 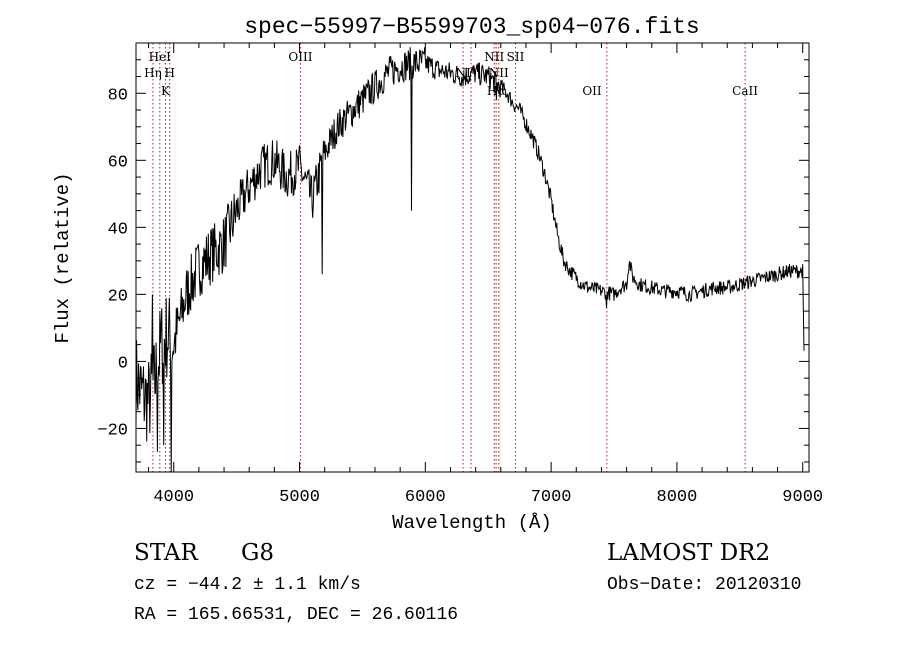 I want to click on x-tick-label: 9000, so click(x=802, y=497).